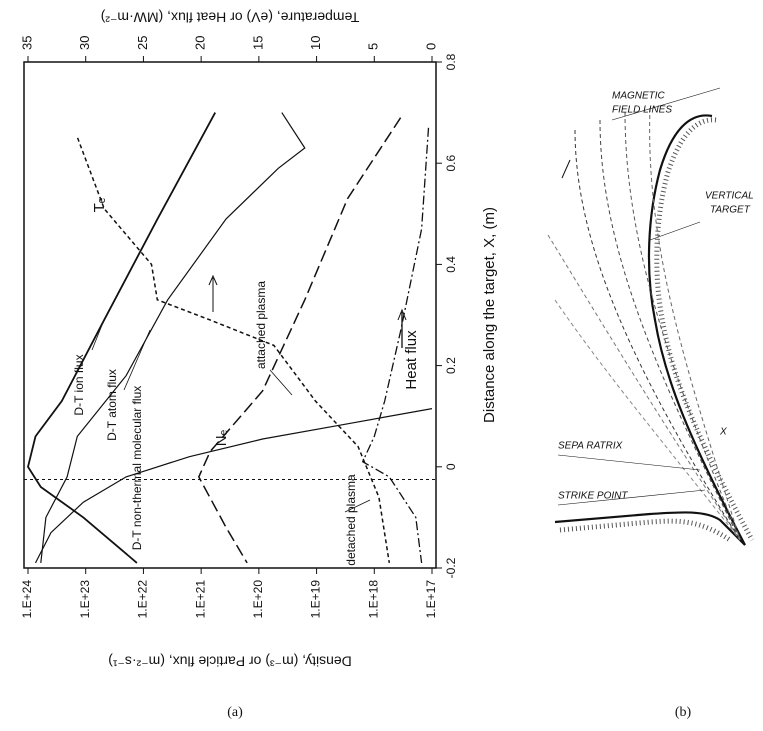 Image resolution: width=763 pixels, height=731 pixels. I want to click on series-label: D-T non-thermal molecular flux, so click(137, 468).